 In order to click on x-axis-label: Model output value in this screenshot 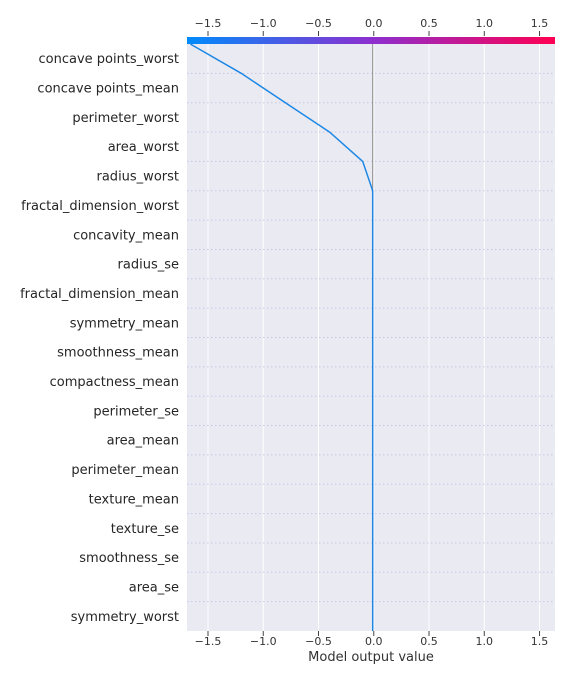, I will do `click(371, 657)`.